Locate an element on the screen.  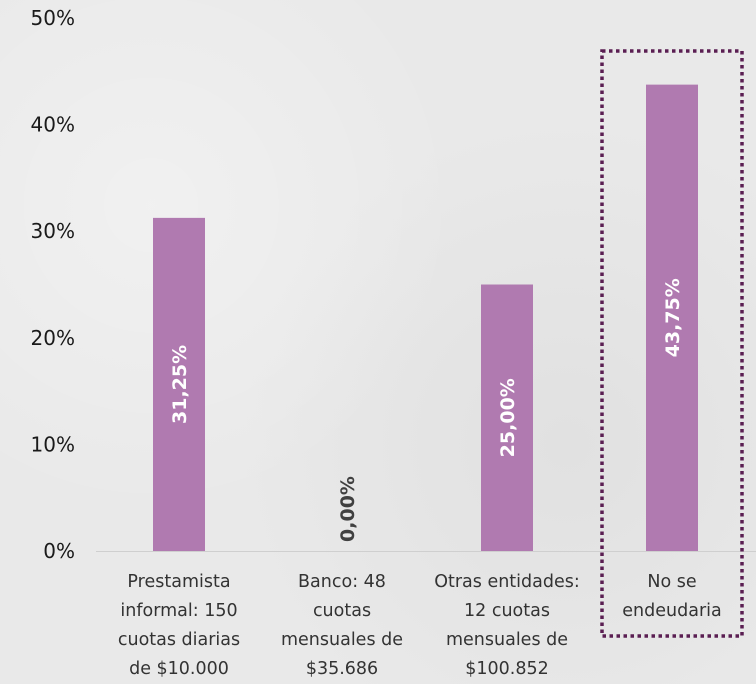
category-label-line: endeudaria is located at coordinates (672, 611).